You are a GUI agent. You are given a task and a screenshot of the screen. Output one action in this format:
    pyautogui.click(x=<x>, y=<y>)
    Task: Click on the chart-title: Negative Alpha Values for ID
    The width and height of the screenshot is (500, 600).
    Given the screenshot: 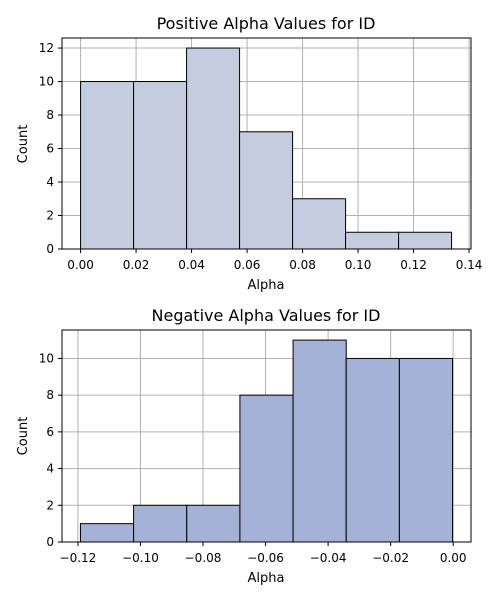 What is the action you would take?
    pyautogui.click(x=266, y=315)
    